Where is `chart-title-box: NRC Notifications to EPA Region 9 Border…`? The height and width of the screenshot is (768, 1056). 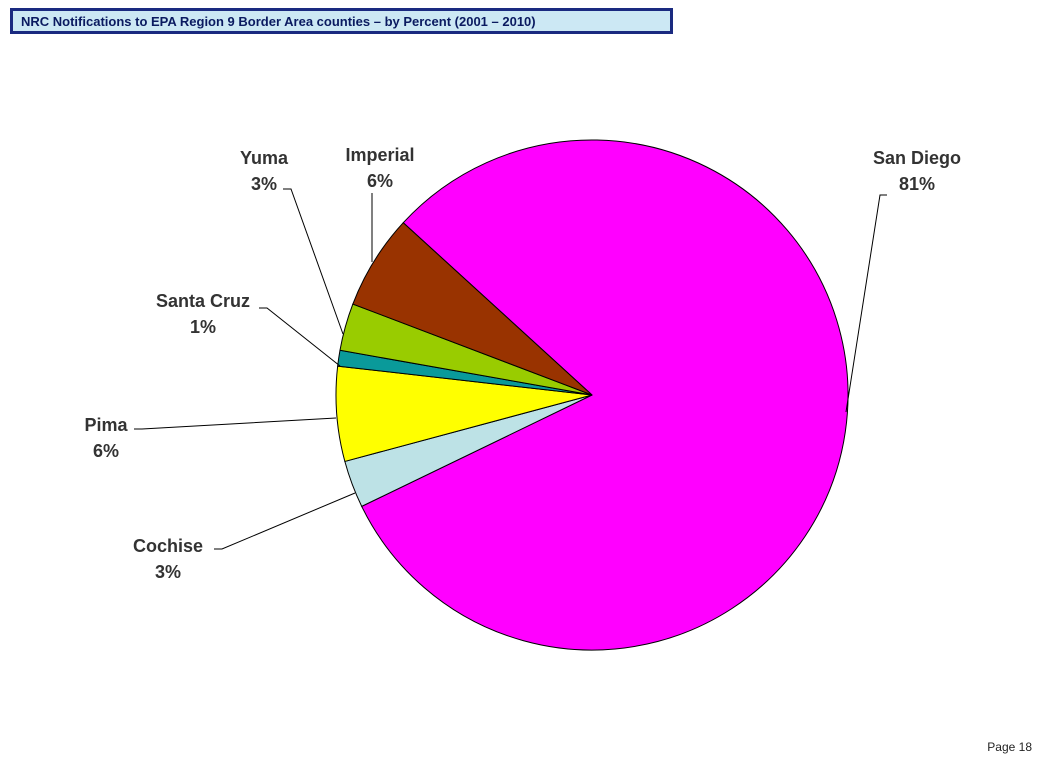
chart-title-box: NRC Notifications to EPA Region 9 Border… is located at coordinates (341, 21).